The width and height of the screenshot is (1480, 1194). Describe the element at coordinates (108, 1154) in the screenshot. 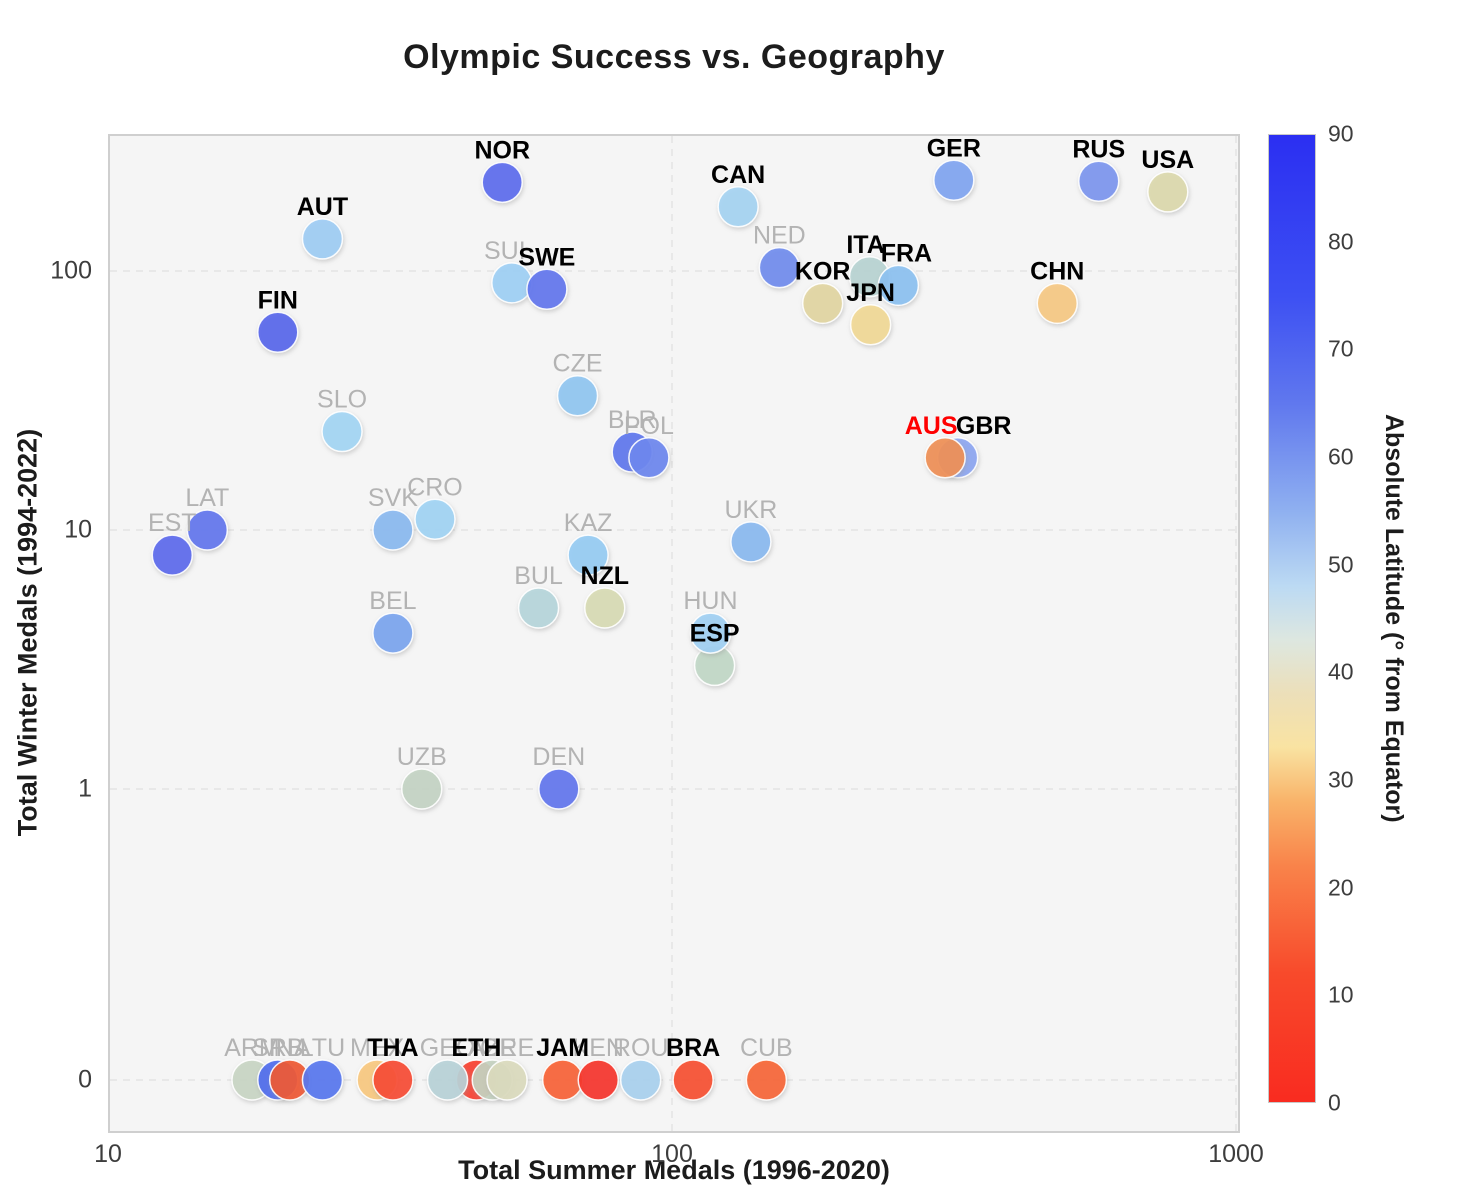

I see `x-tick-10: 10` at that location.